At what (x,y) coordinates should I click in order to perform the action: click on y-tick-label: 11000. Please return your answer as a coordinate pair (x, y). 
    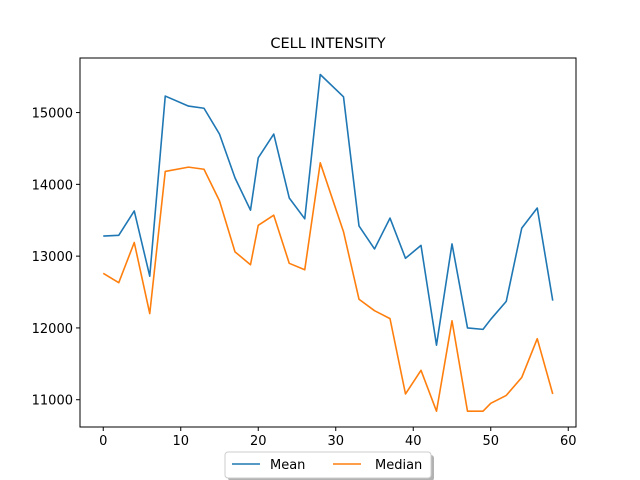
    Looking at the image, I should click on (52, 401).